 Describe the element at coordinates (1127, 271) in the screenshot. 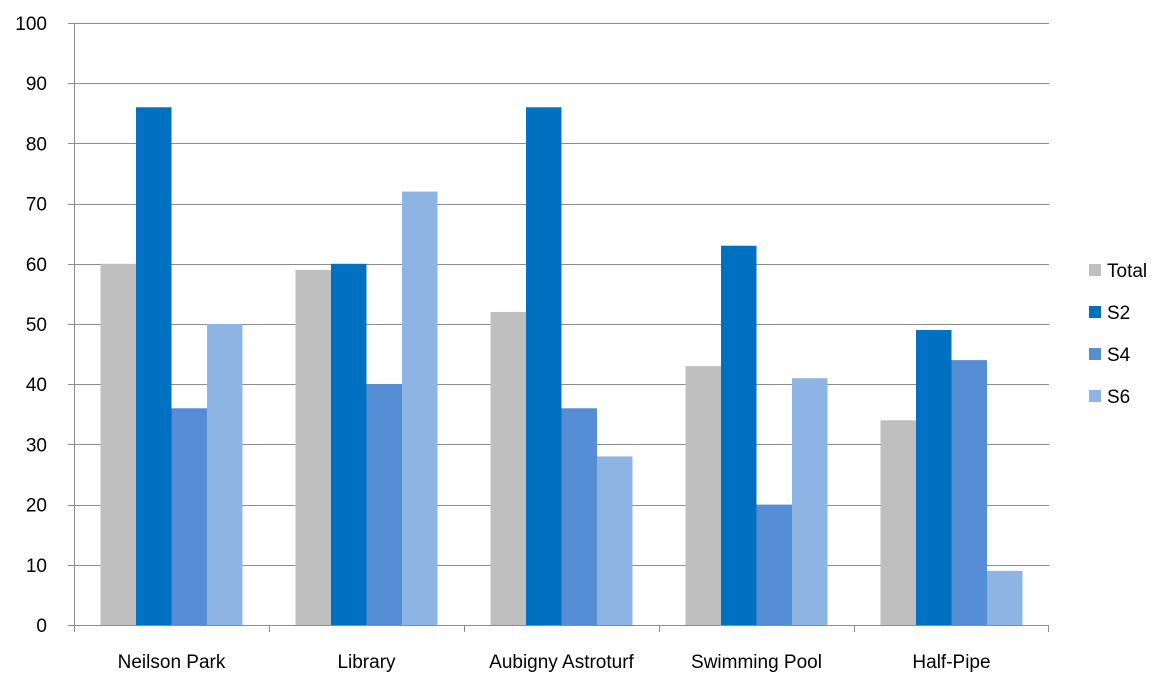

I see `legend-label-total: Total` at that location.